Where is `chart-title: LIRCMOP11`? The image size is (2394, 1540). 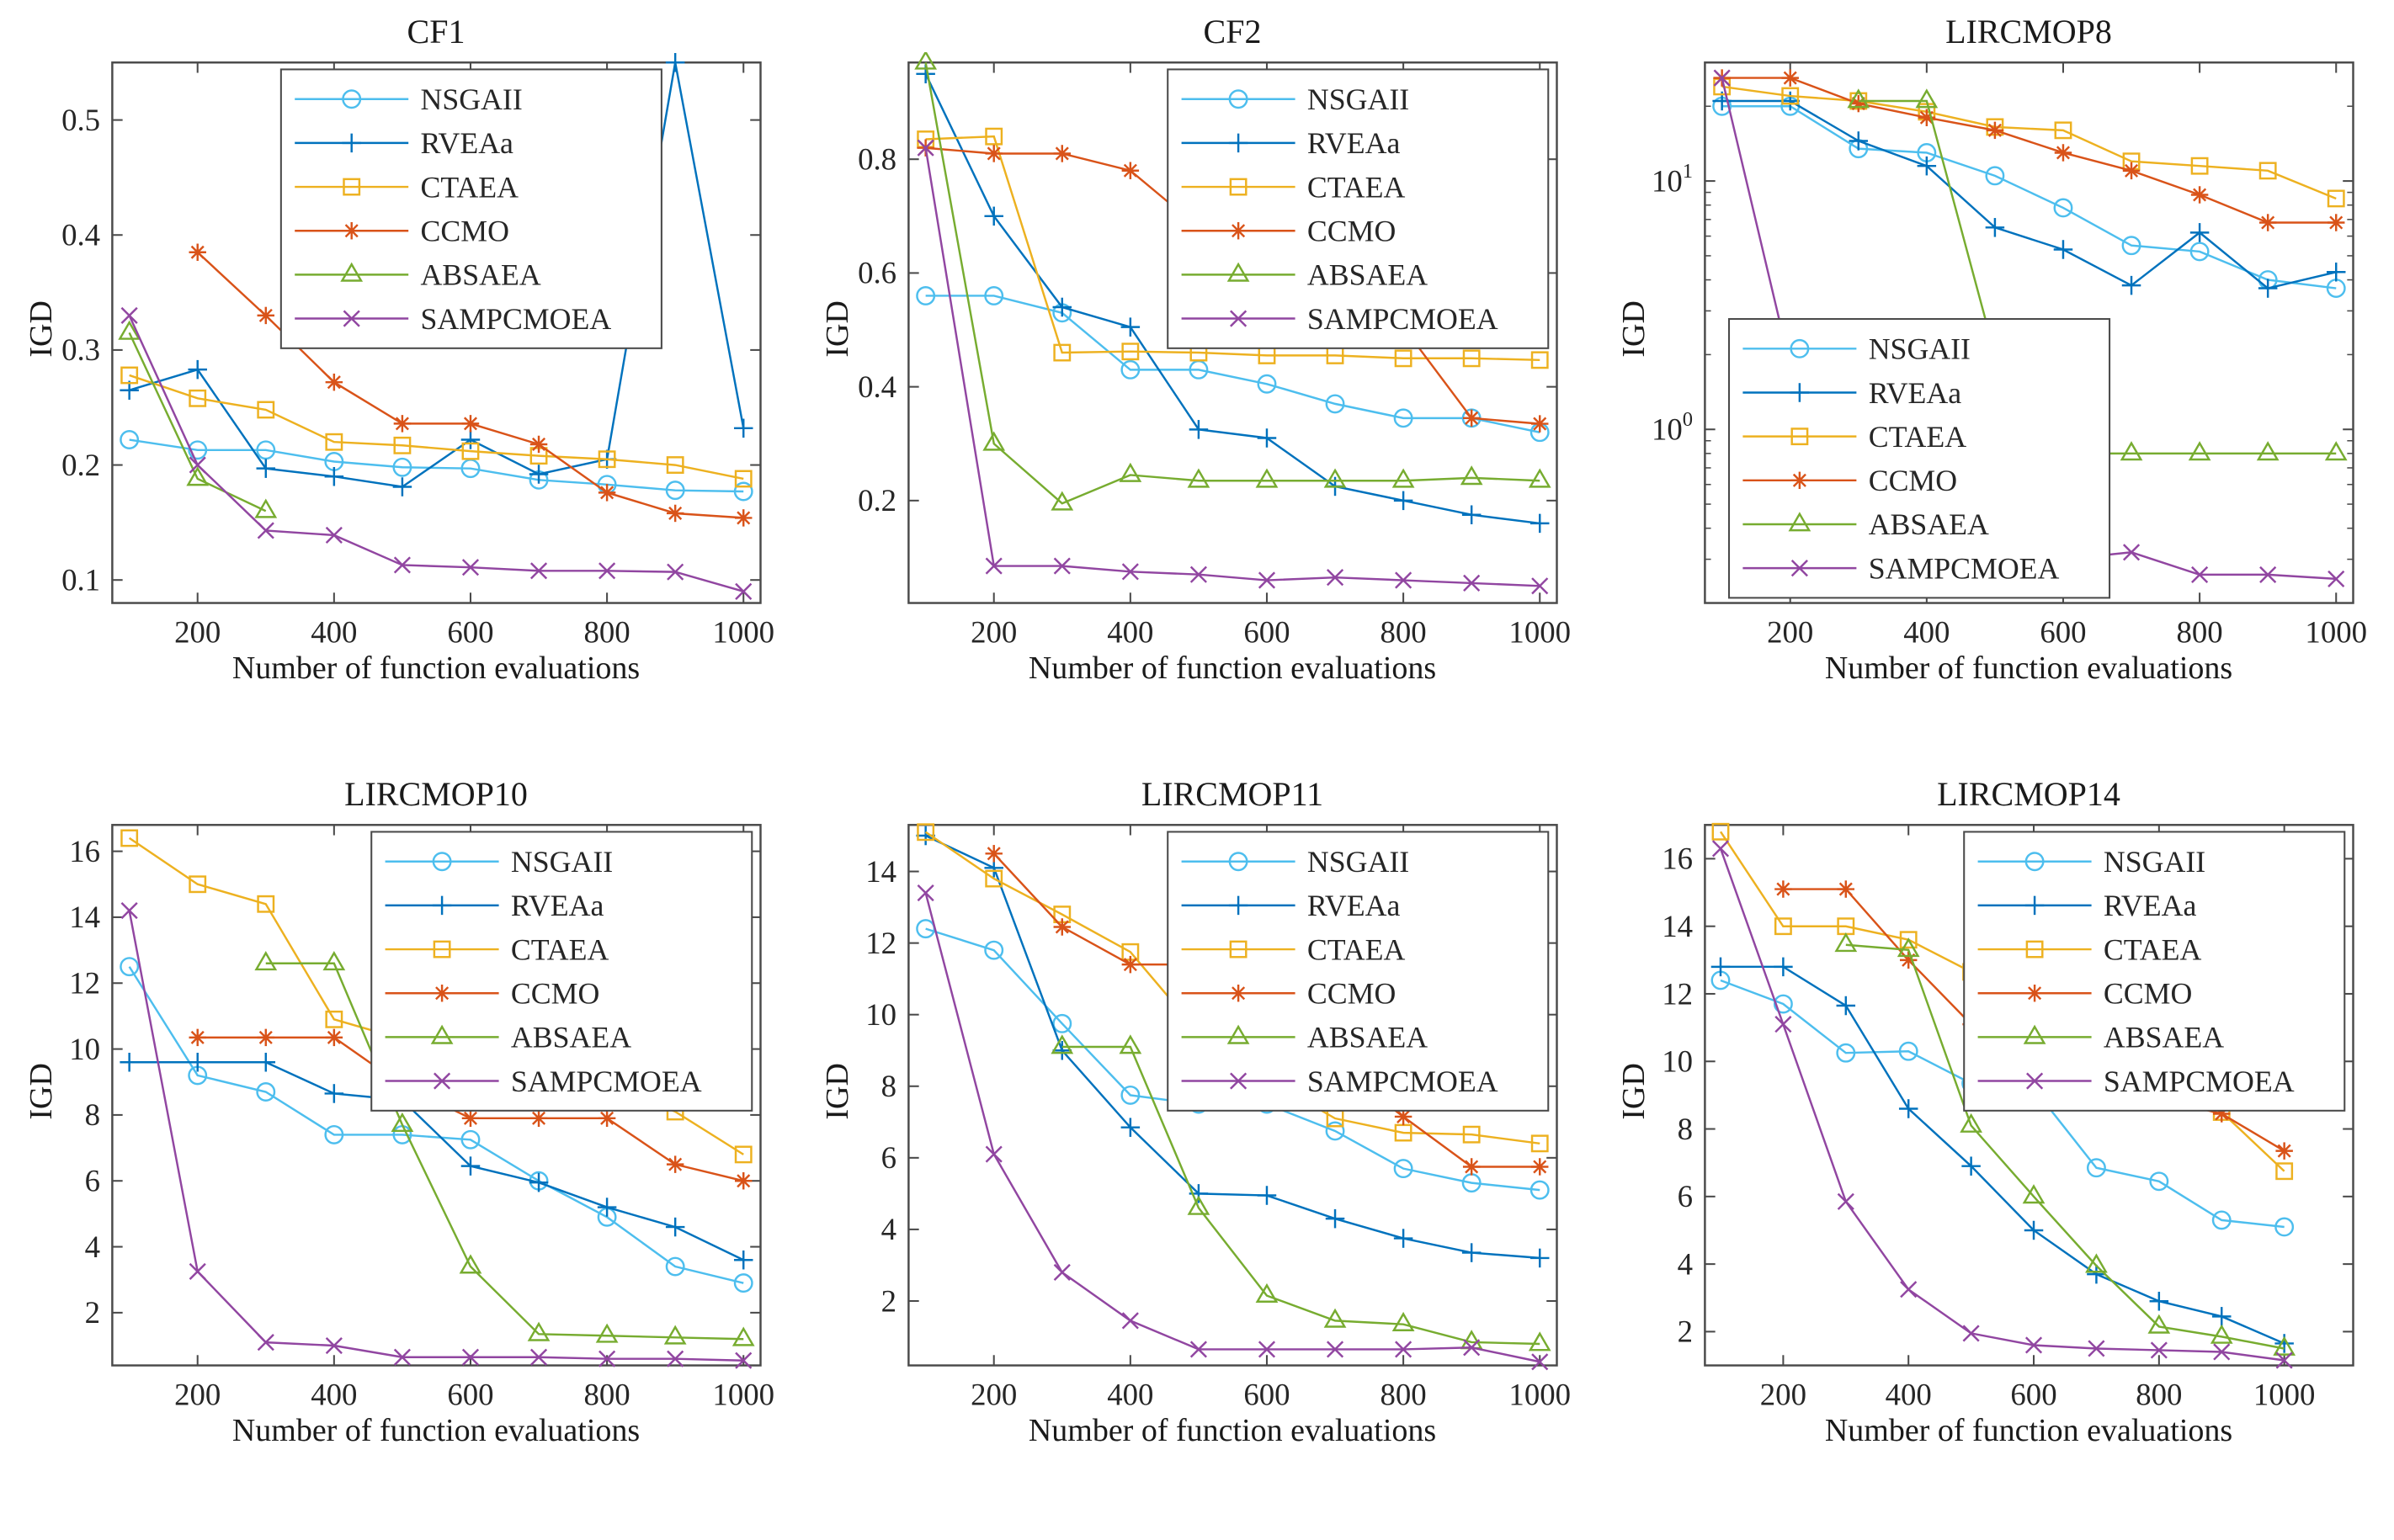
chart-title: LIRCMOP11 is located at coordinates (1232, 793).